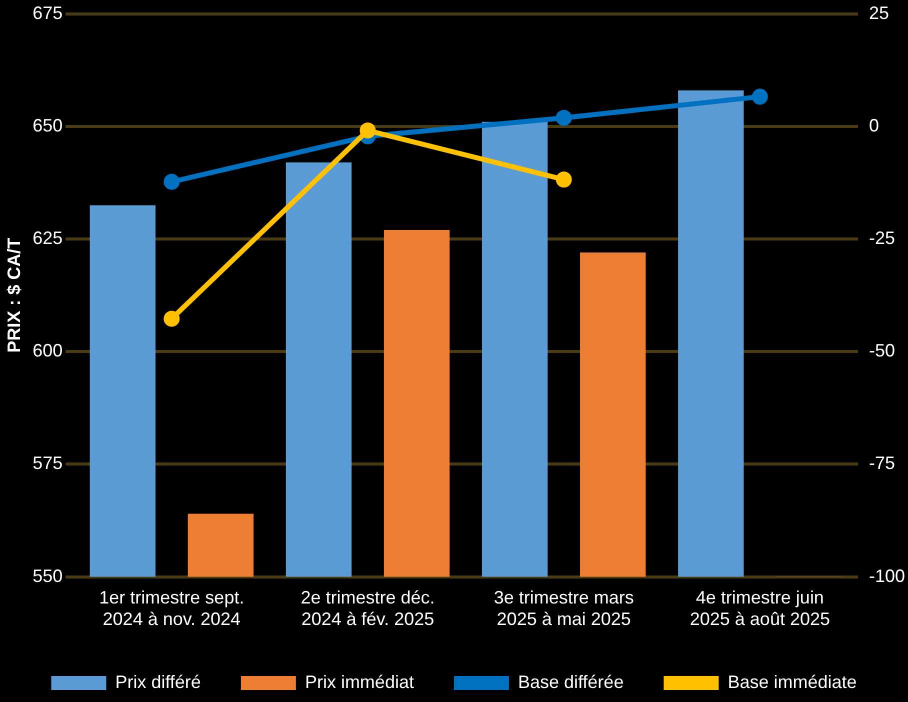  I want to click on y-tick-label: 600, so click(47, 350).